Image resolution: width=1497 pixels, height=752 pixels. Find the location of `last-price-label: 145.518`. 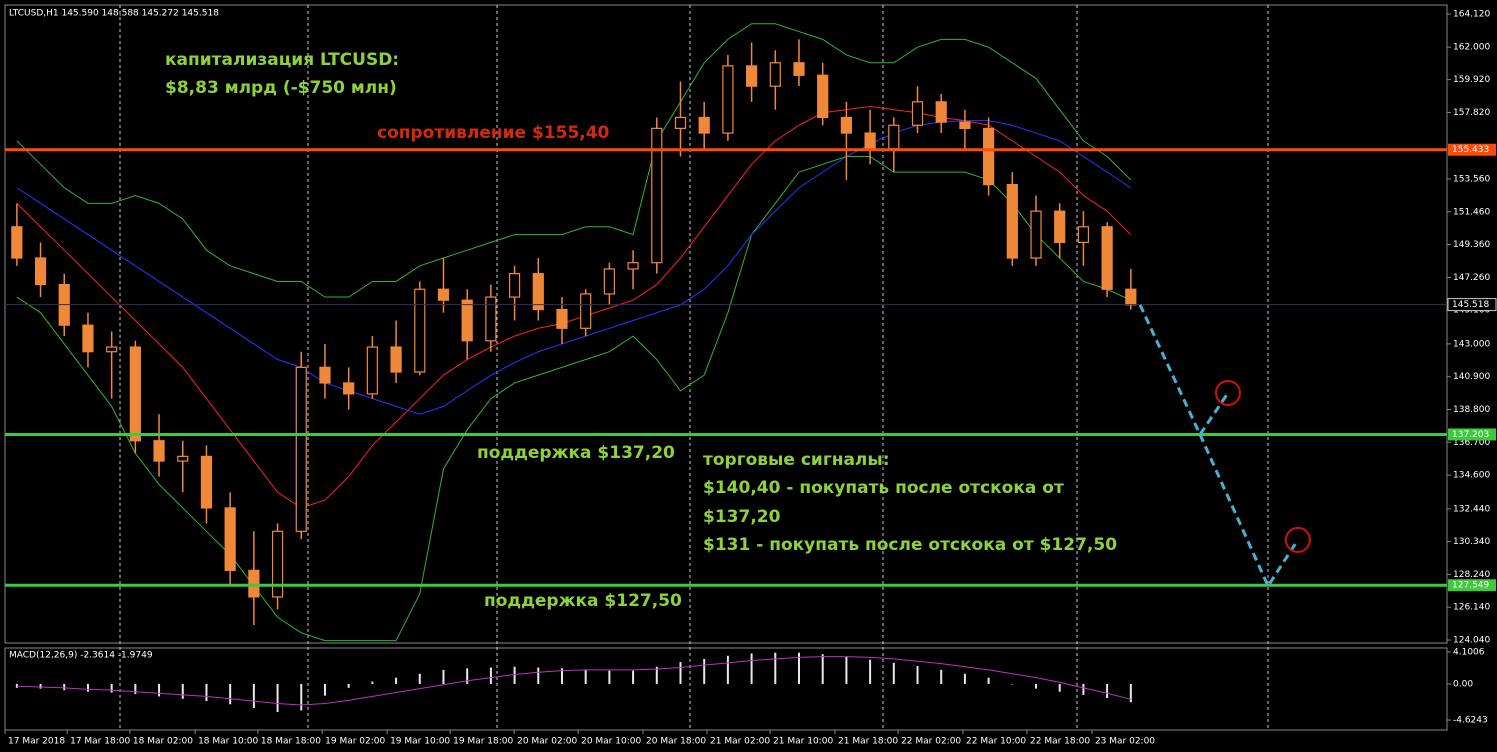

last-price-label: 145.518 is located at coordinates (1470, 305).